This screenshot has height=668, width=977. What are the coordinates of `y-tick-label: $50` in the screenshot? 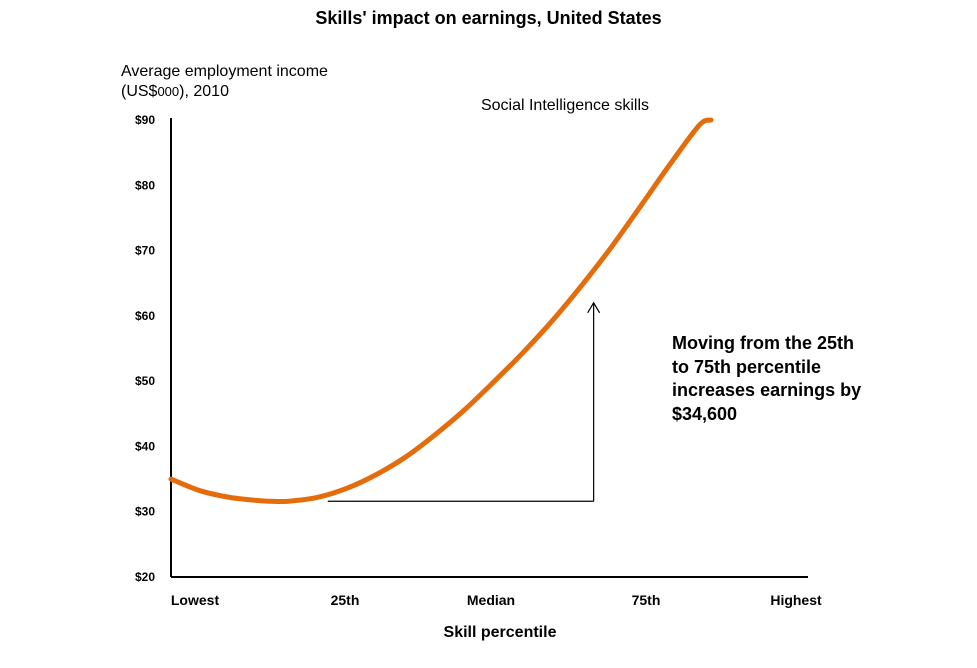 It's located at (145, 381).